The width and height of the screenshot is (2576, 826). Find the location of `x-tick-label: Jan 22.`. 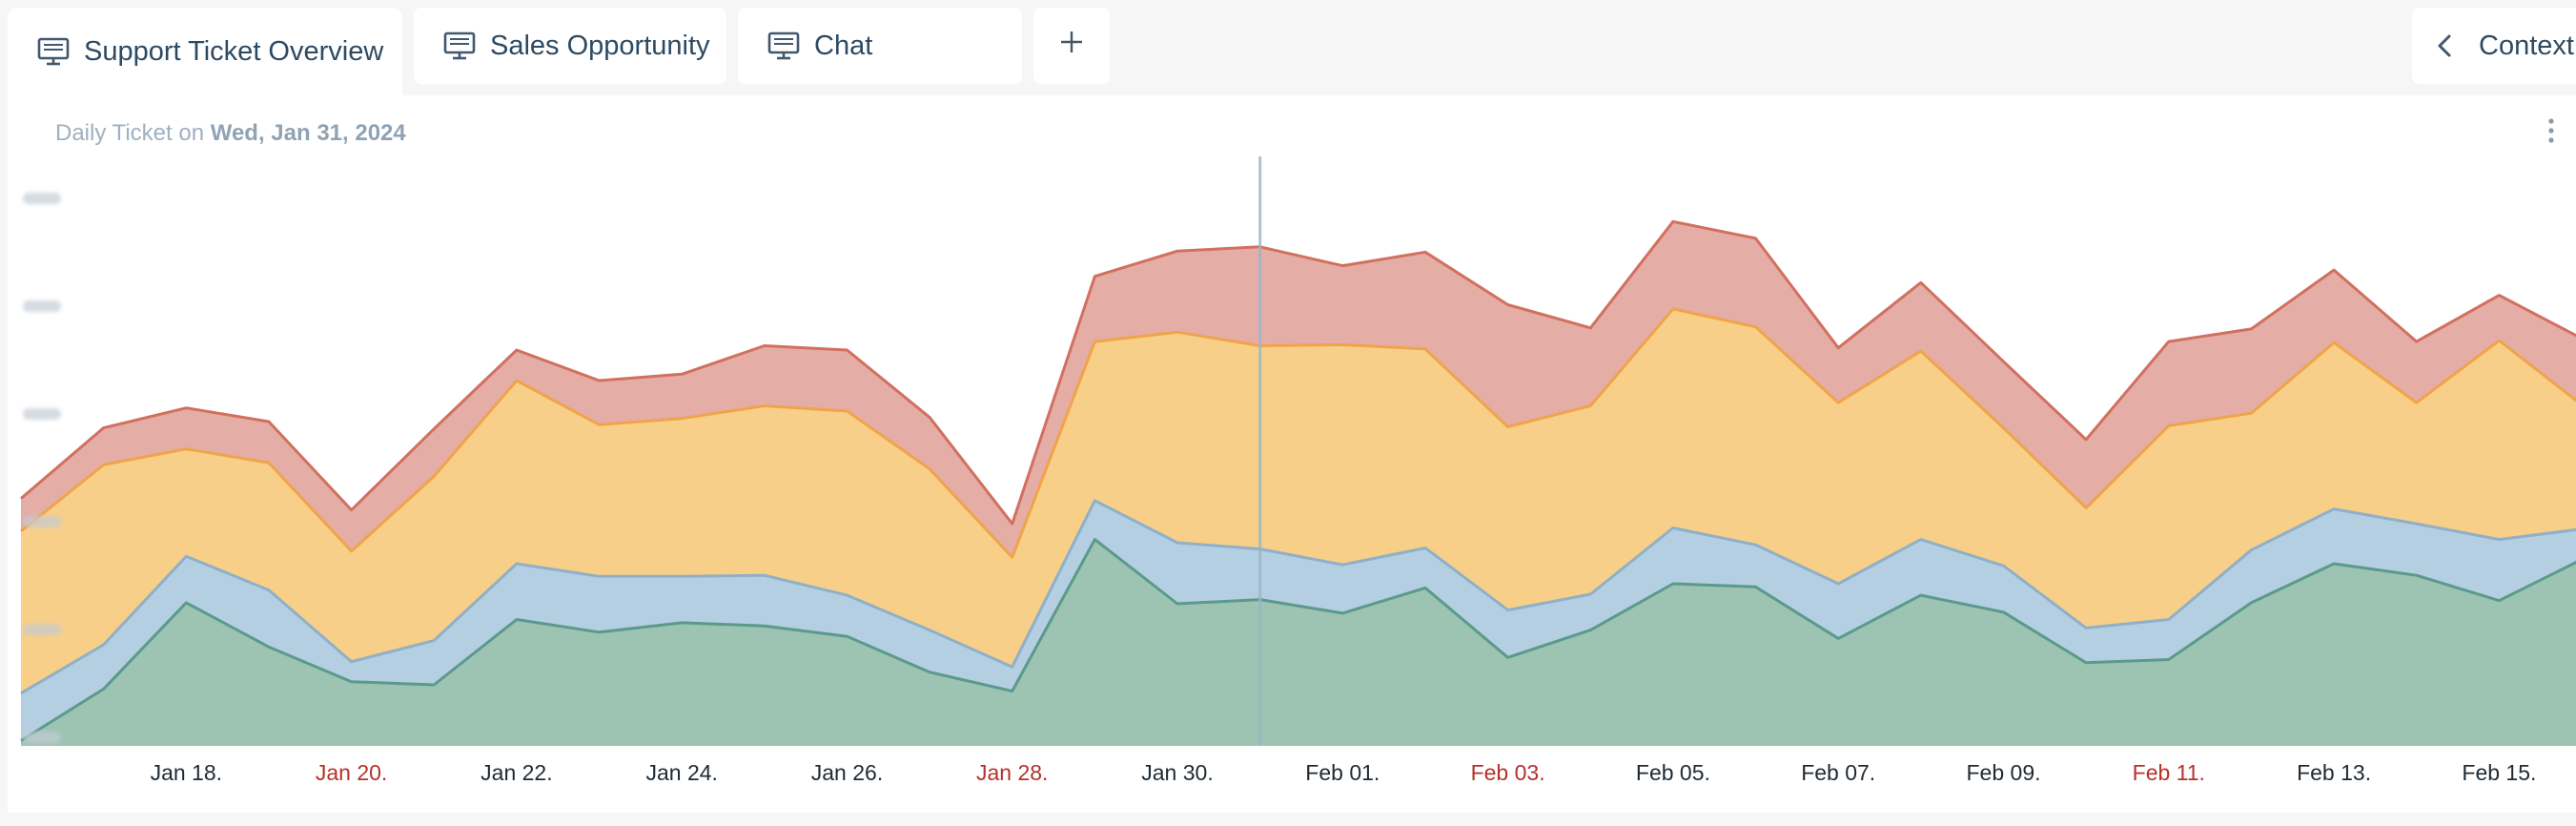

x-tick-label: Jan 22. is located at coordinates (516, 772).